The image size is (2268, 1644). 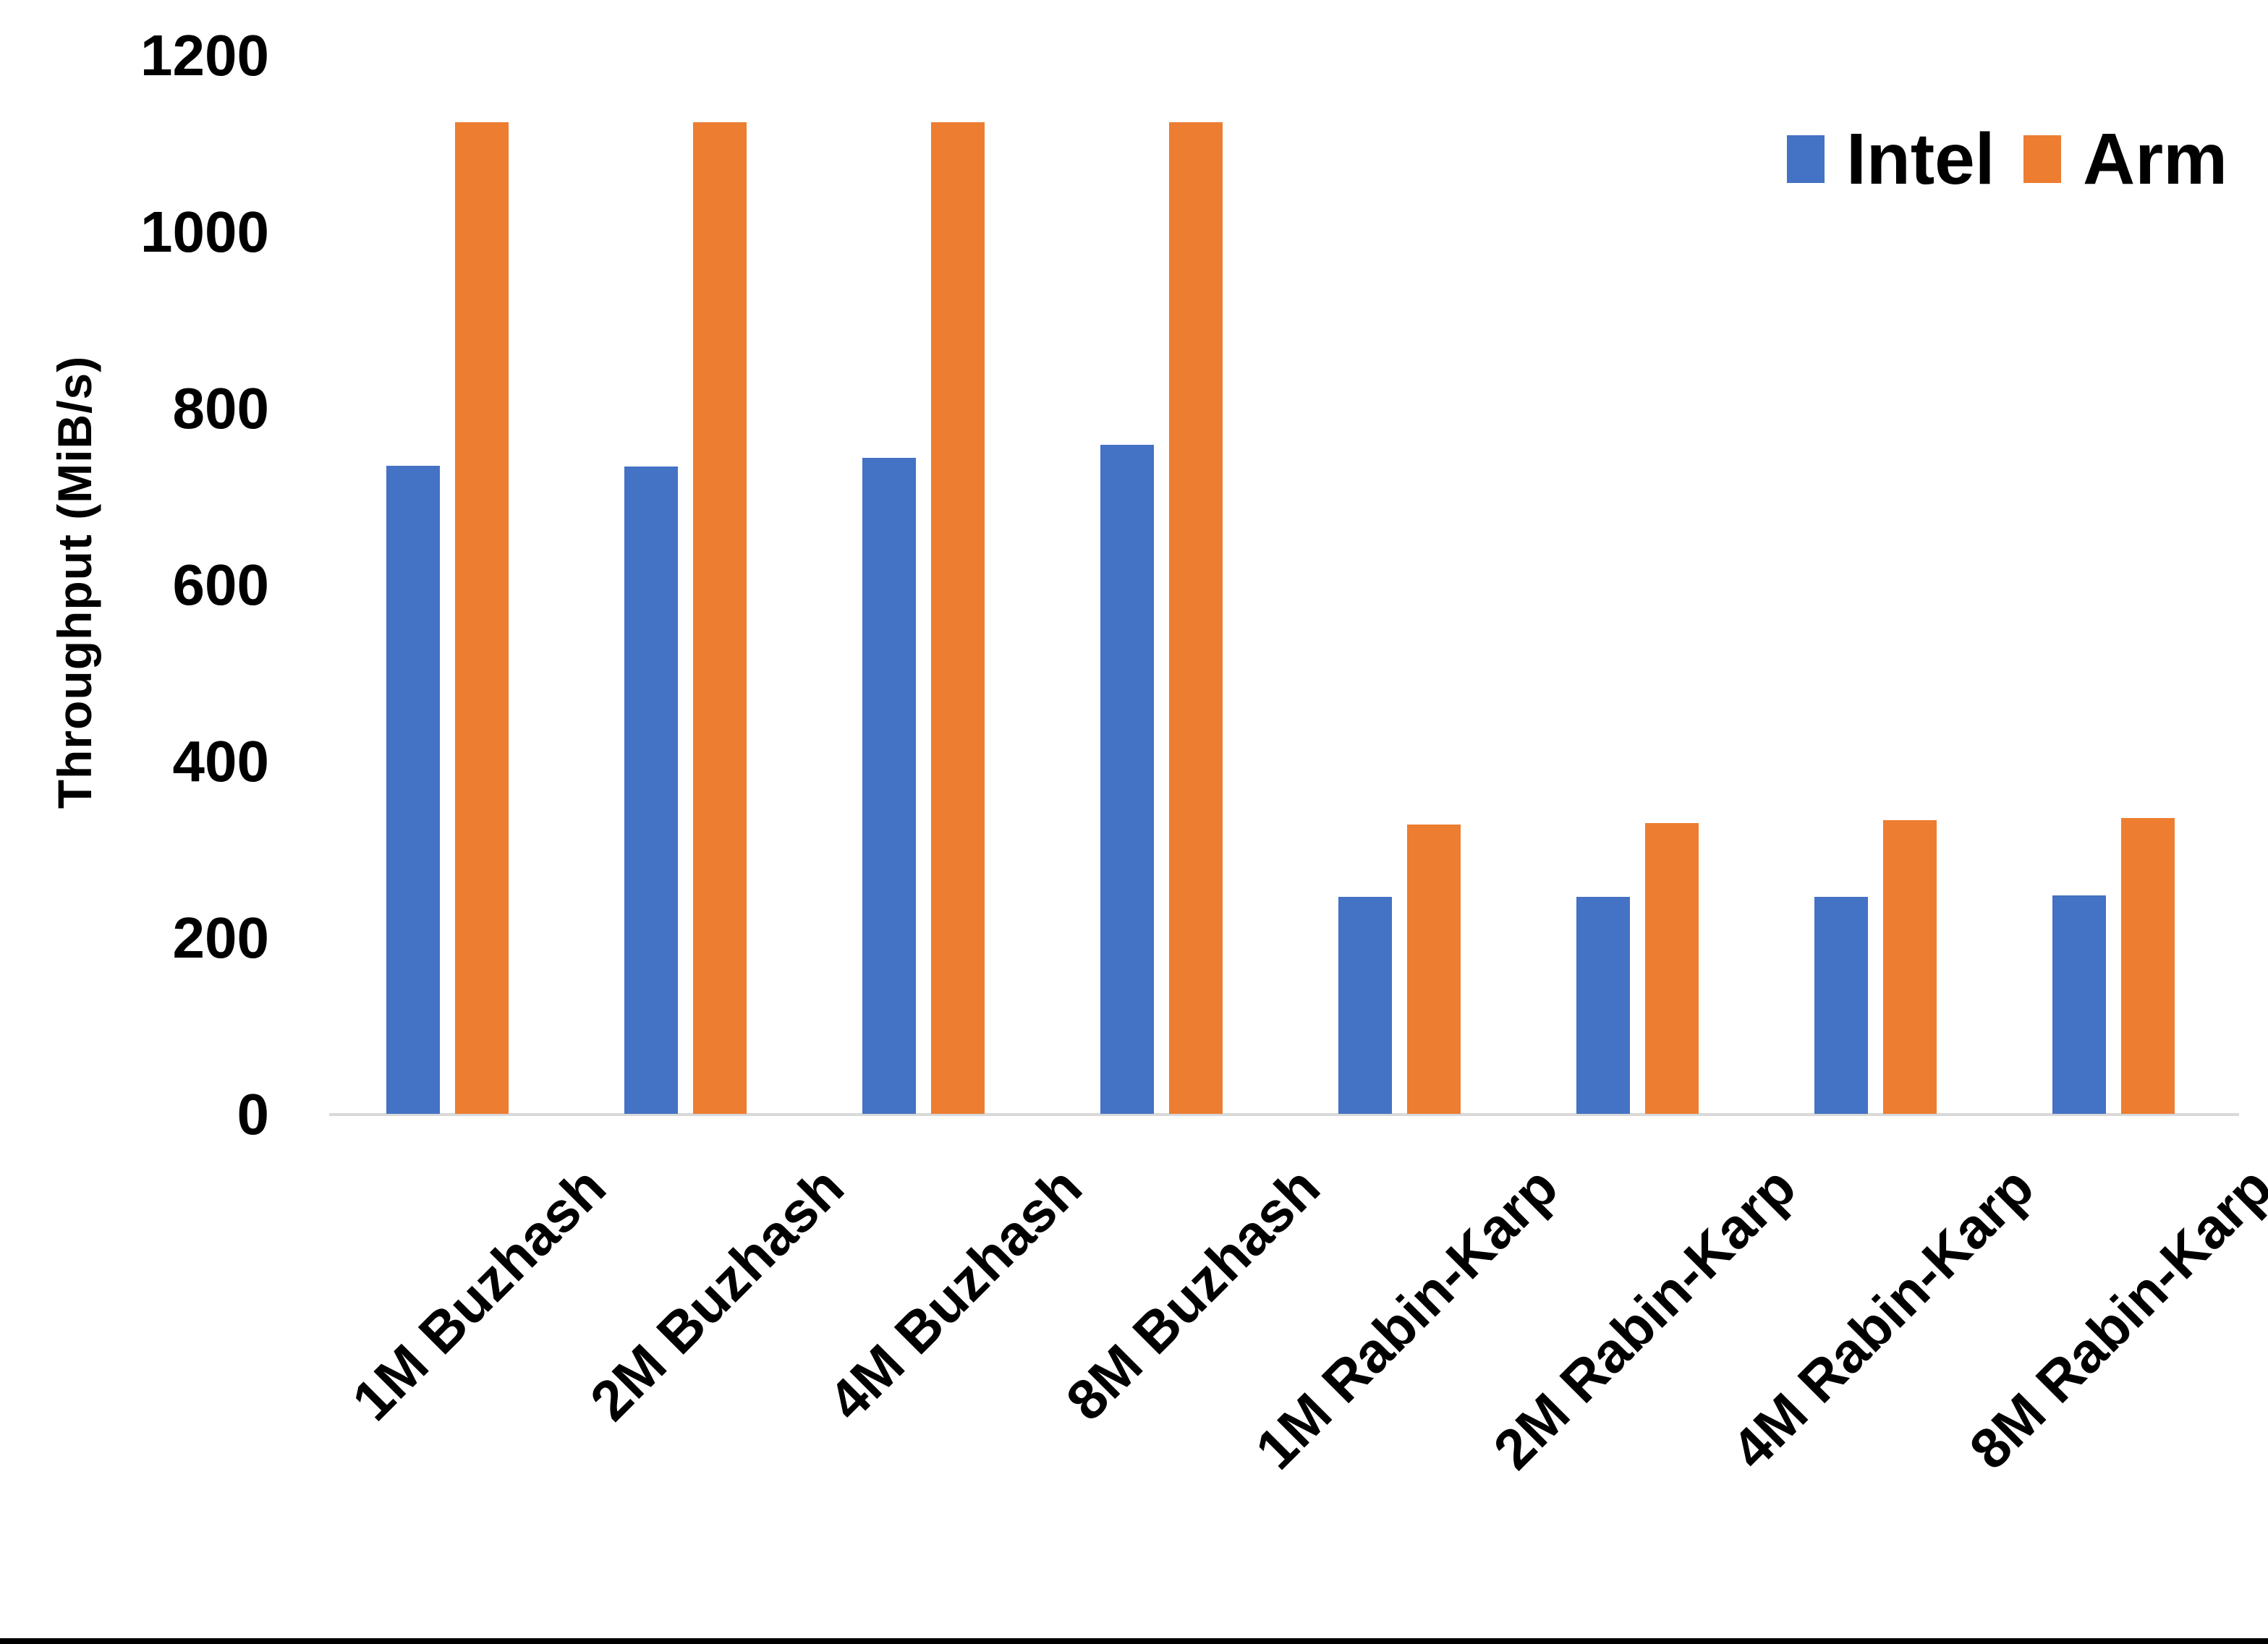 I want to click on legend-label-intel: Intel, so click(x=1920, y=159).